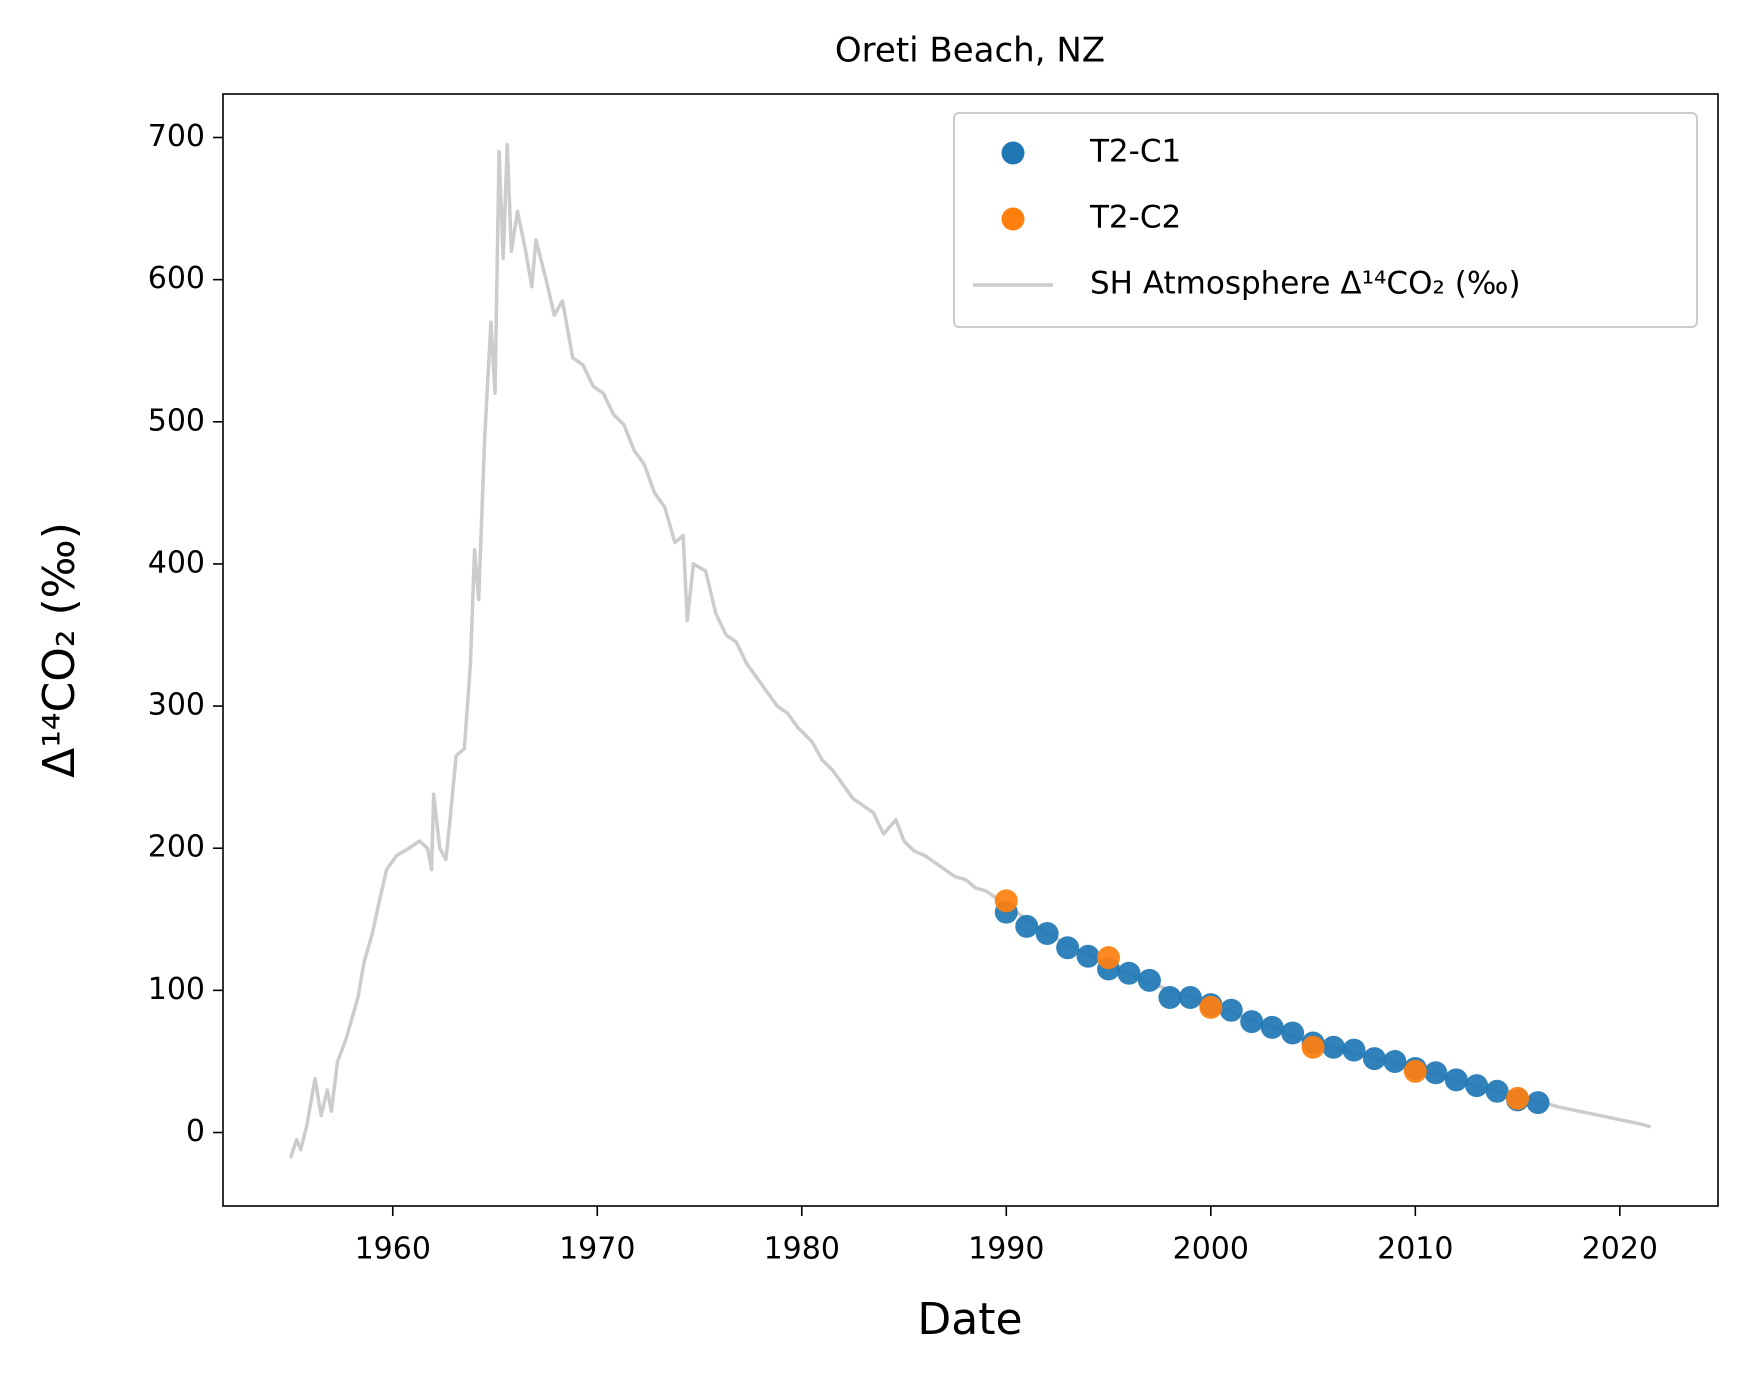 This screenshot has height=1376, width=1739. I want to click on x-tick-label: 2020, so click(1620, 1249).